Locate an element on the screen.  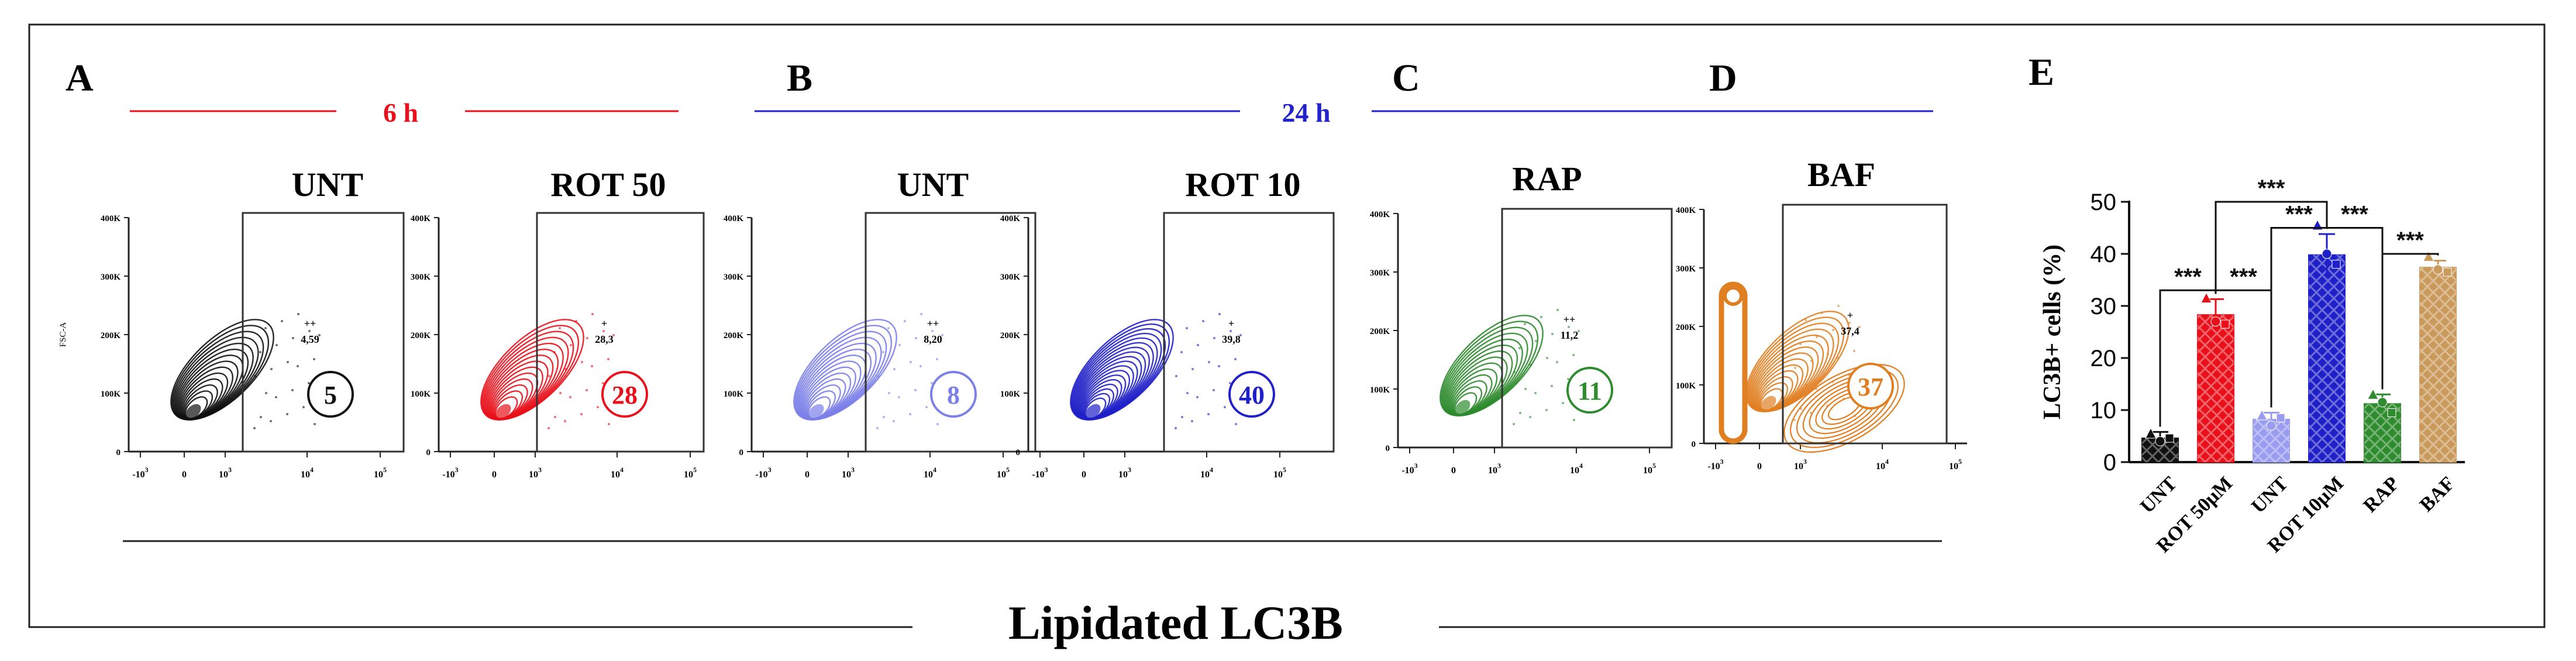
bar-y-tick-label: 10 is located at coordinates (2104, 411).